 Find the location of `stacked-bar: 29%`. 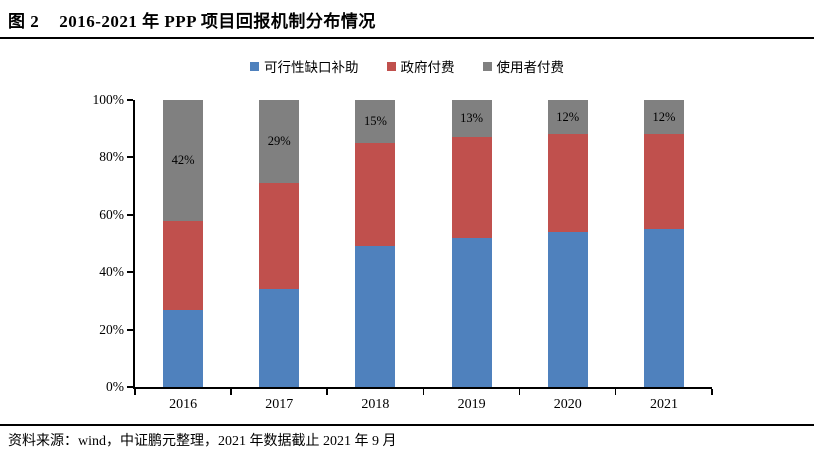

stacked-bar: 29% is located at coordinates (279, 243).